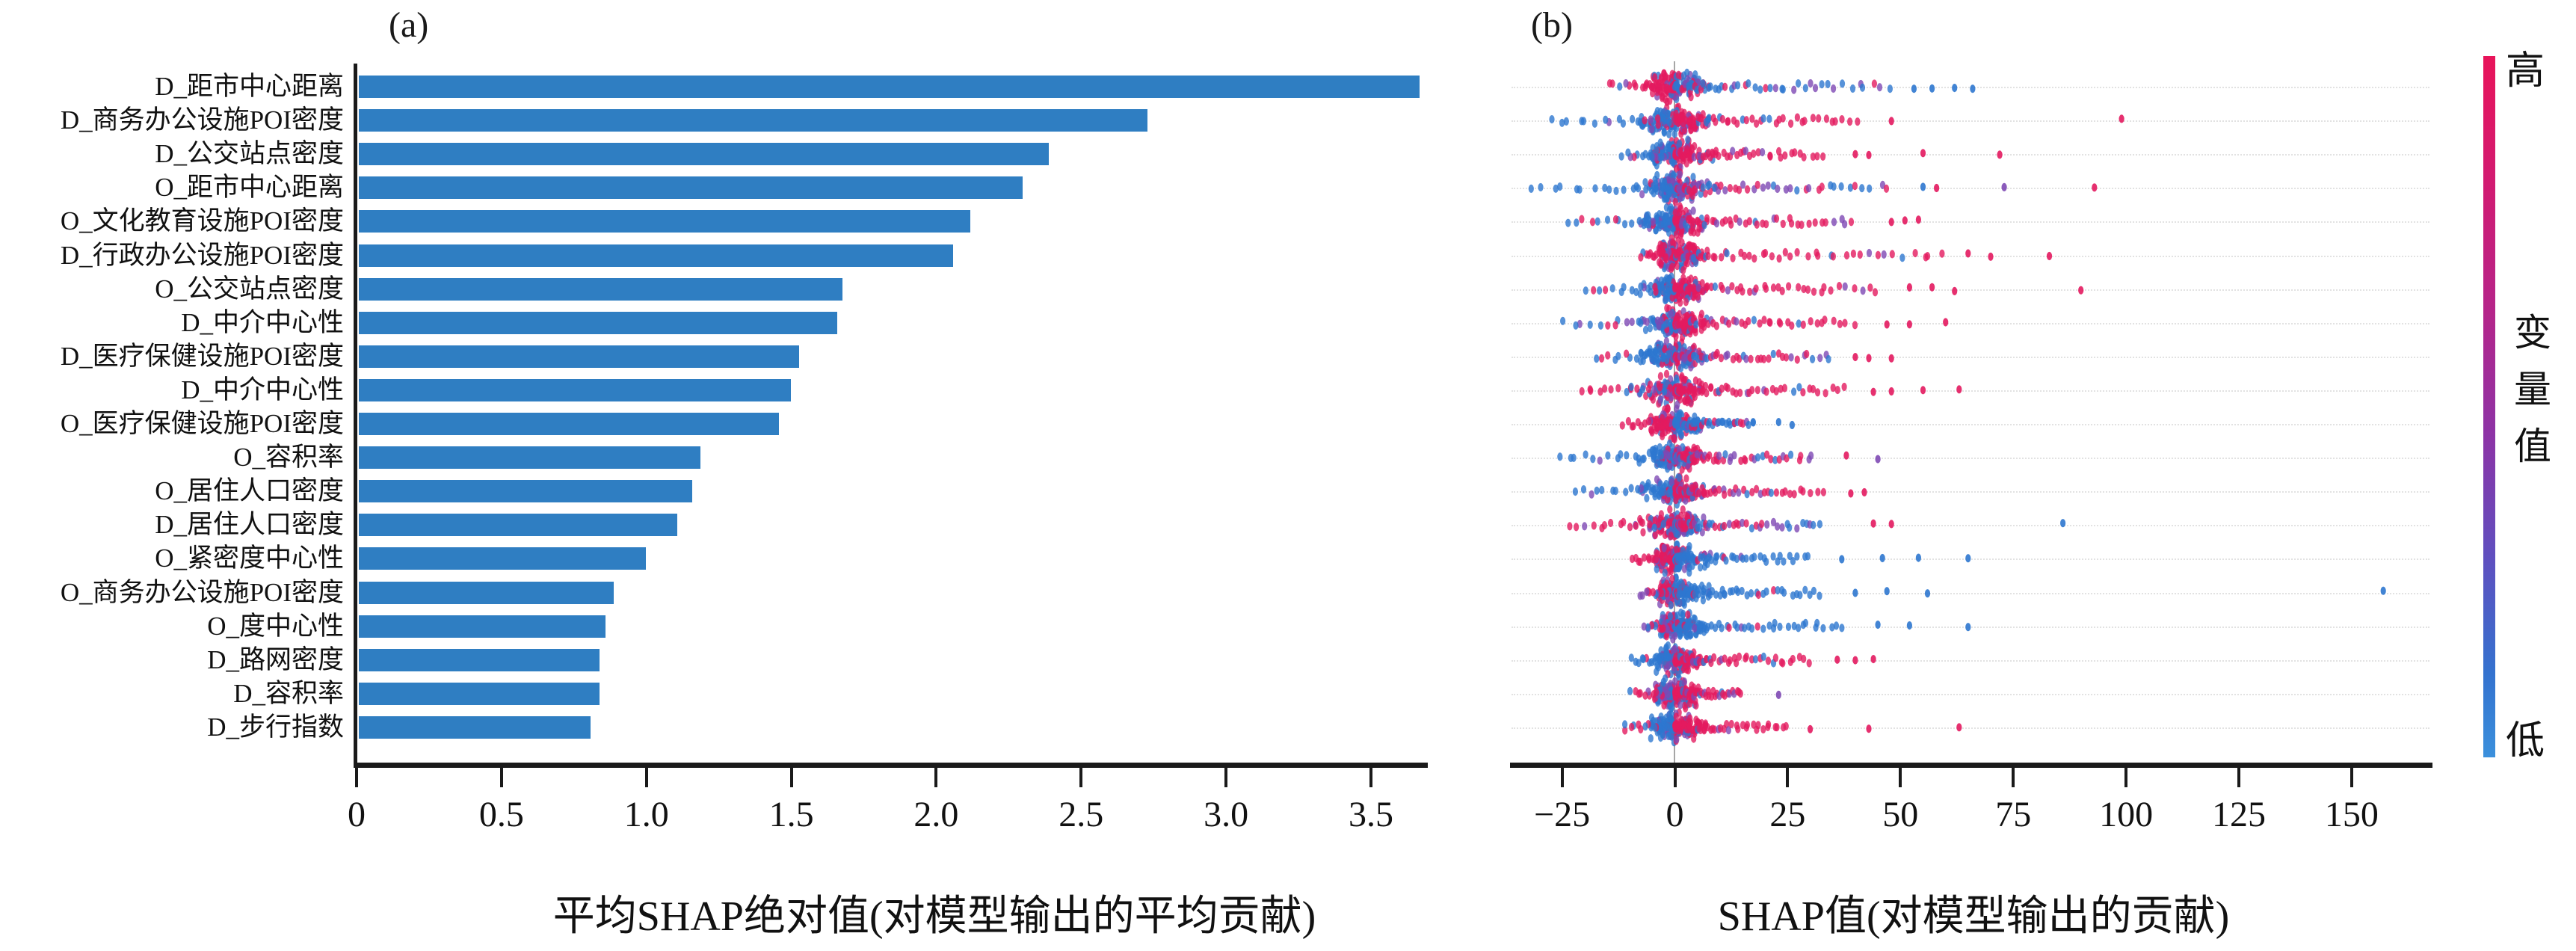 Image resolution: width=2576 pixels, height=951 pixels. I want to click on panel-a-x-axis-label: 平均SHAP绝对值(对模型输出的平均贡献), so click(934, 916).